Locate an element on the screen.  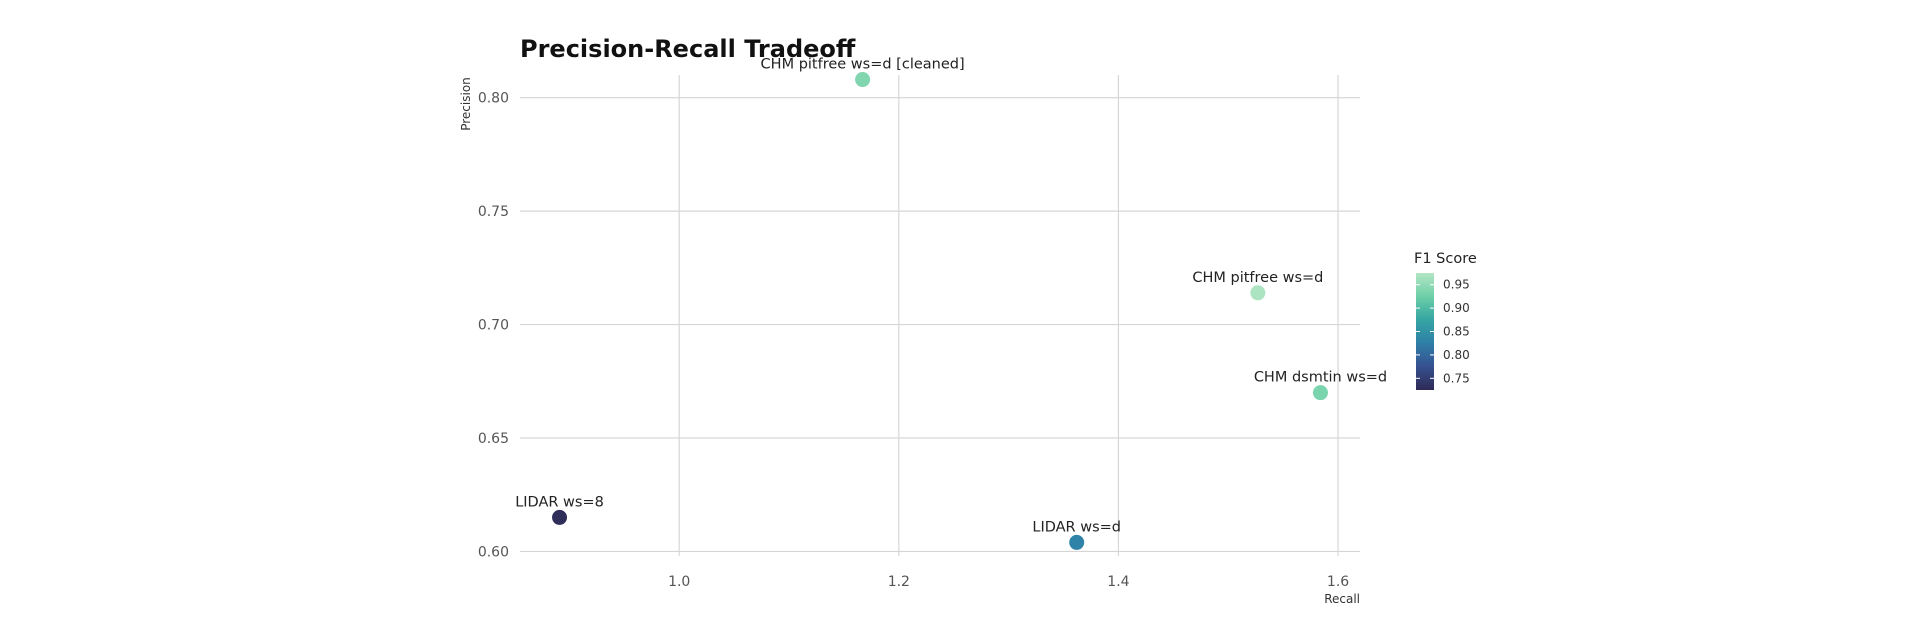
legend-tick-label: 0.85 is located at coordinates (1456, 332).